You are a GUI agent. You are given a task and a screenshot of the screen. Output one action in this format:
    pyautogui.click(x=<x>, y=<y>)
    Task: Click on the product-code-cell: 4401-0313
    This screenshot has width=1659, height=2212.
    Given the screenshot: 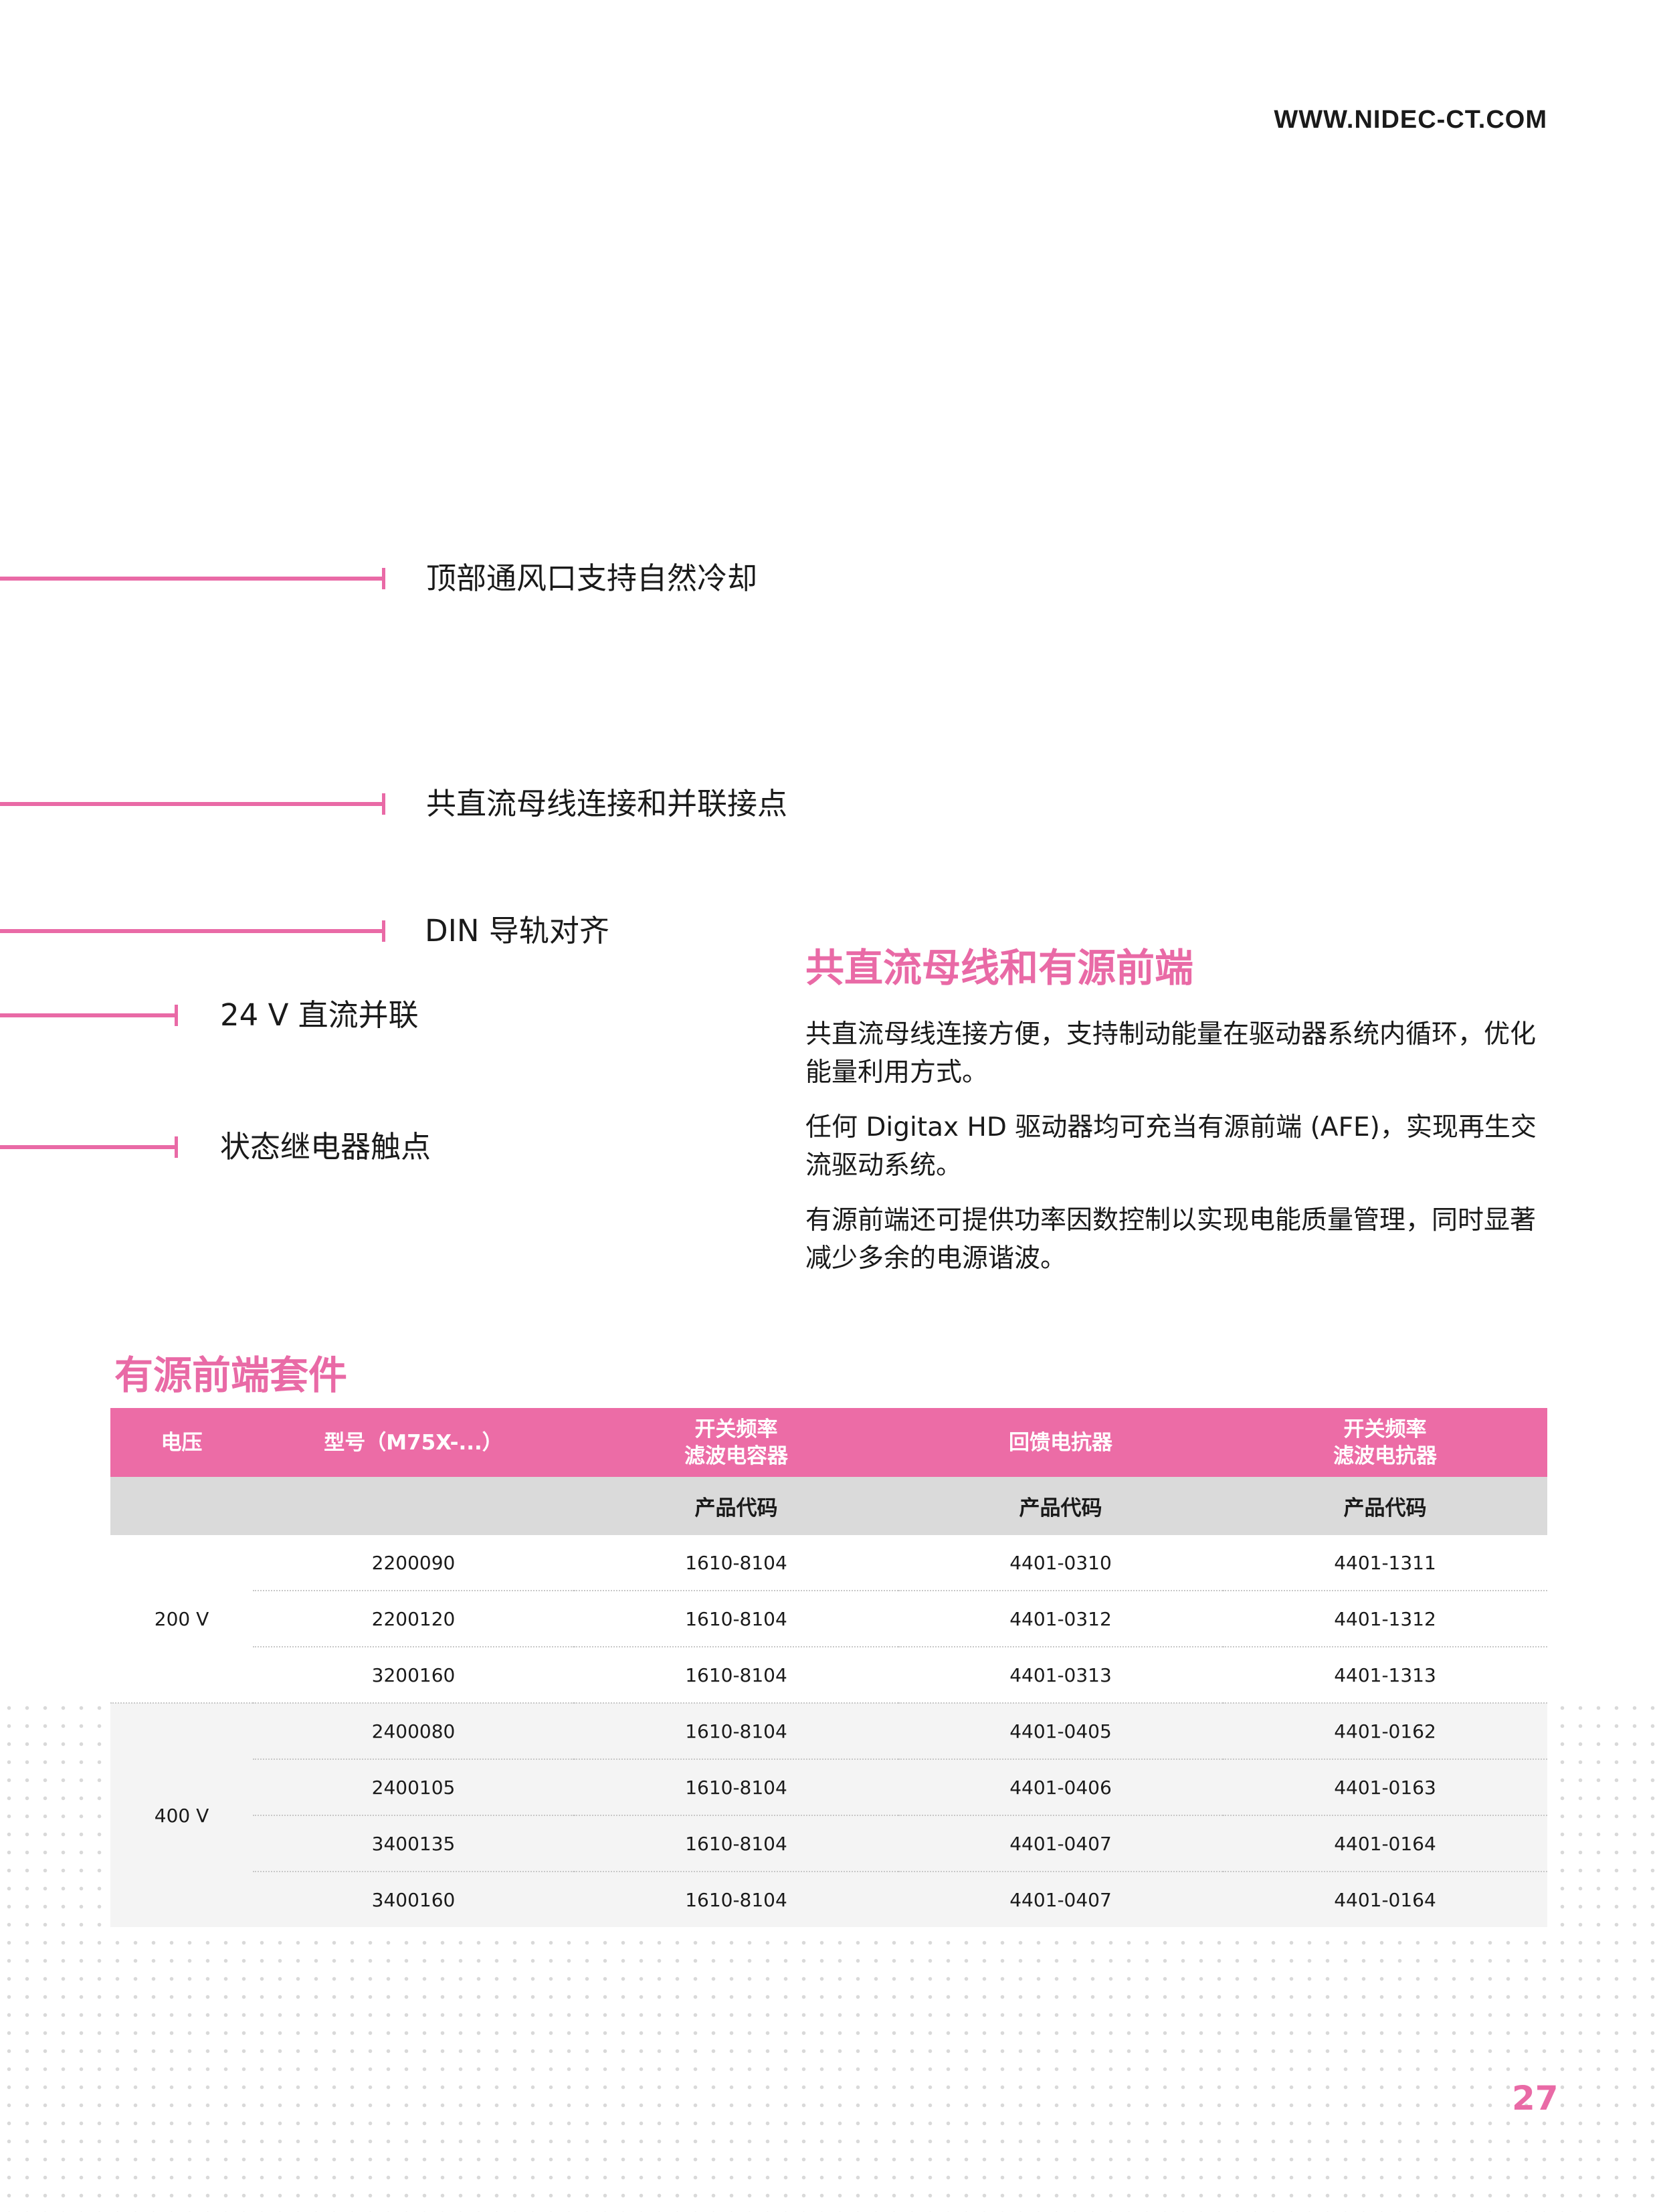 What is the action you would take?
    pyautogui.click(x=1060, y=1674)
    